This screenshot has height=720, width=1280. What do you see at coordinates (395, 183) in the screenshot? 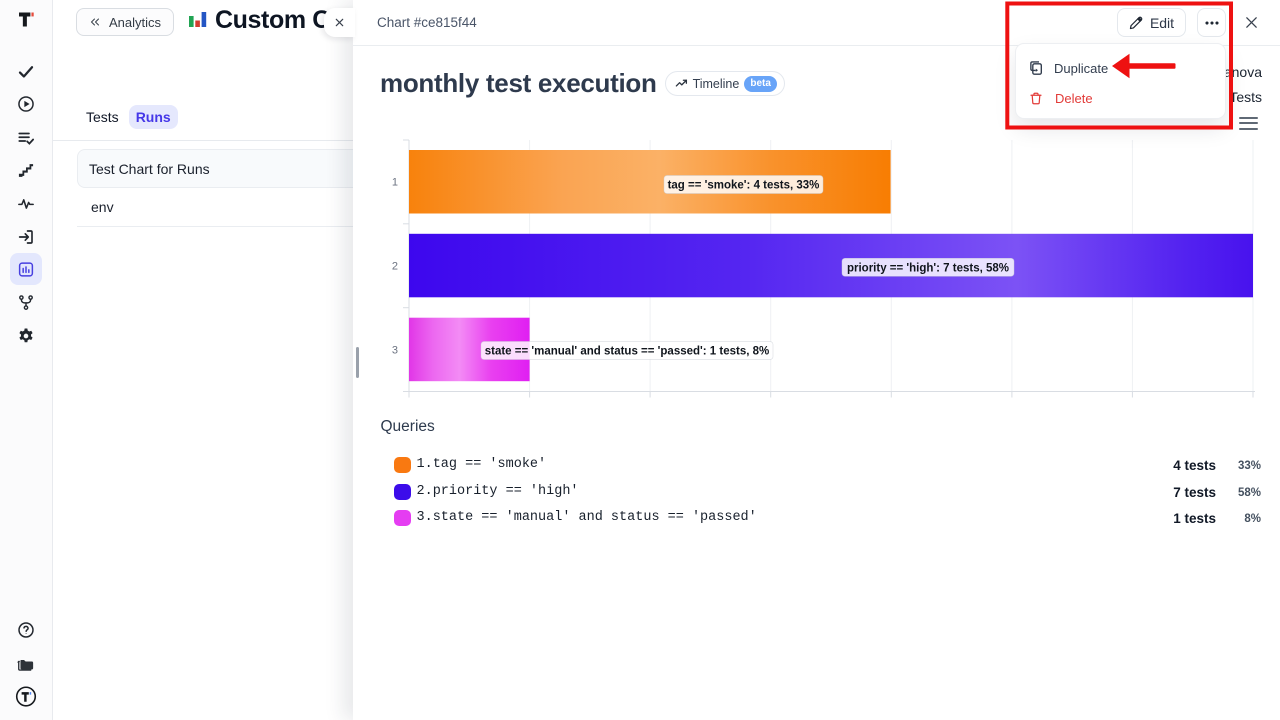
I see `svg-text: 1` at bounding box center [395, 183].